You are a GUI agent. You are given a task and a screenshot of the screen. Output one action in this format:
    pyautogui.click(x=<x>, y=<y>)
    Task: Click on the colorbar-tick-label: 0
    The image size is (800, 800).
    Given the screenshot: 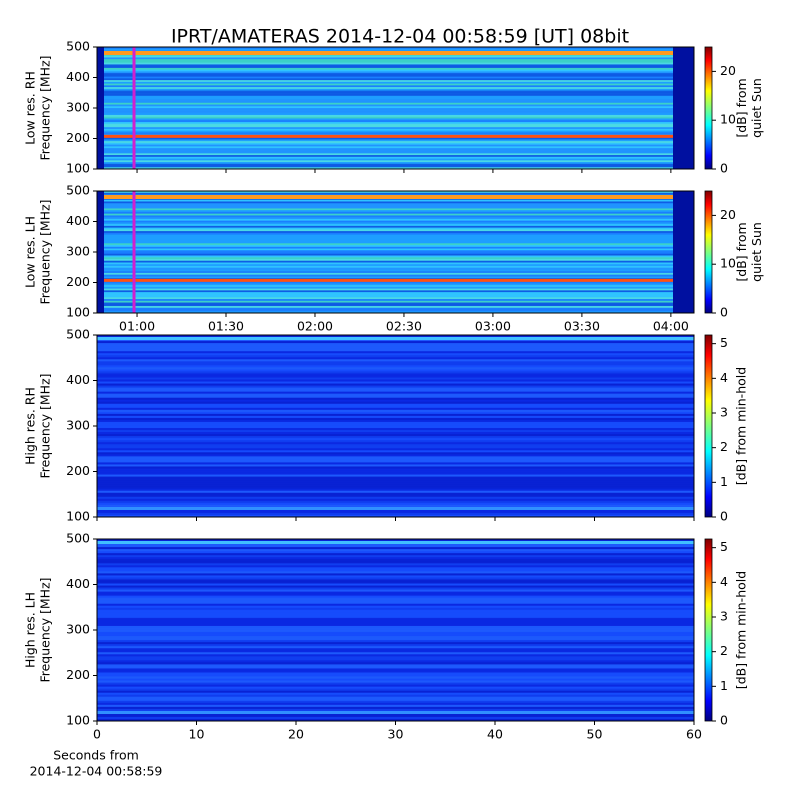 What is the action you would take?
    pyautogui.click(x=724, y=312)
    